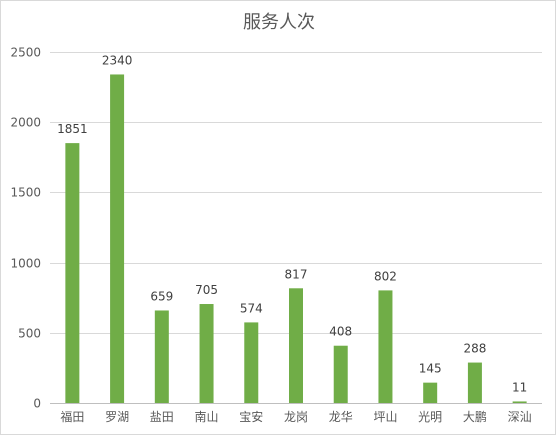 This screenshot has width=556, height=436. I want to click on x-tick-label: 宝安, so click(251, 416).